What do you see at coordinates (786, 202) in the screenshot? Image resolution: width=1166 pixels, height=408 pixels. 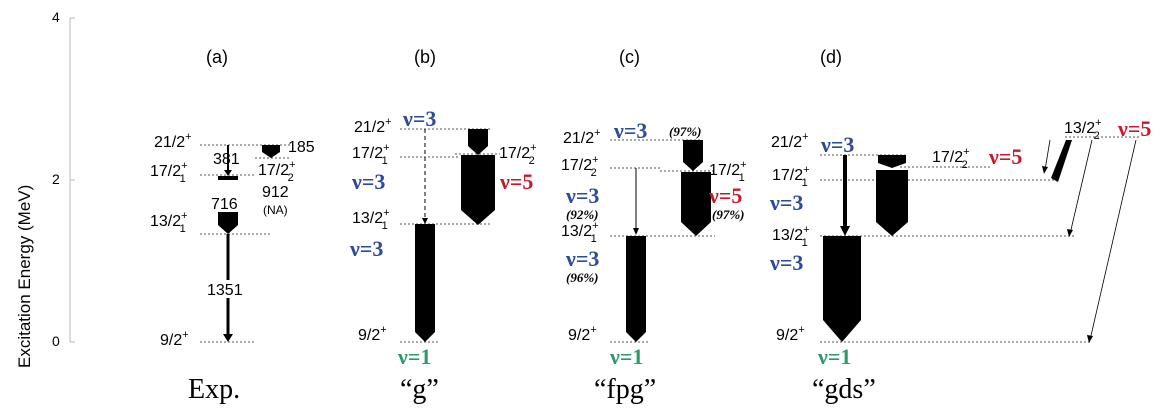 I see `panel-d-seniority-17-1: ν=3` at bounding box center [786, 202].